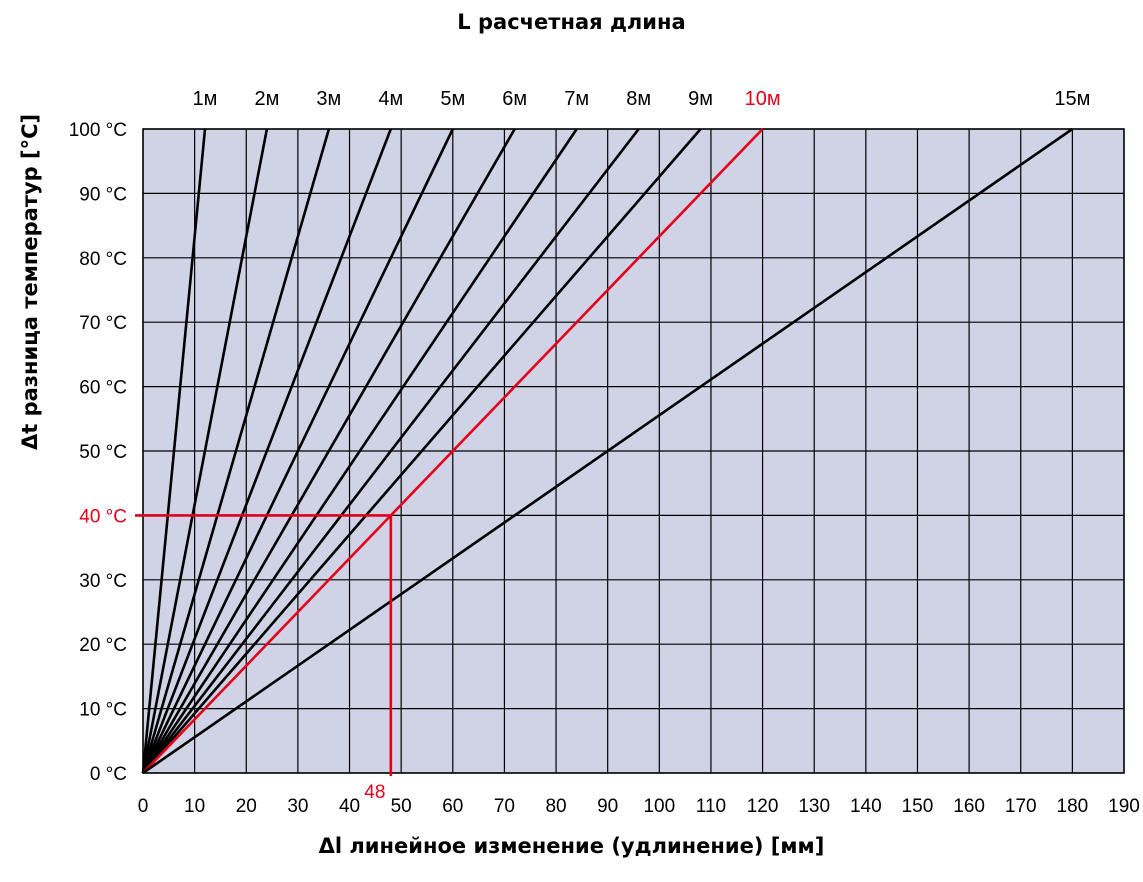 The height and width of the screenshot is (882, 1143). What do you see at coordinates (1124, 806) in the screenshot?
I see `x-tick-label: 190` at bounding box center [1124, 806].